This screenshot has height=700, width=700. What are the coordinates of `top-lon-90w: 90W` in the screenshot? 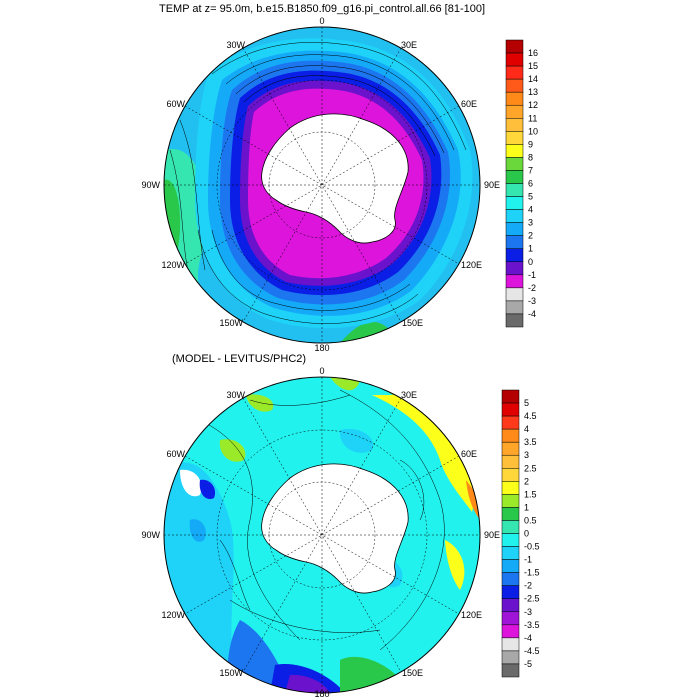 It's located at (150, 185).